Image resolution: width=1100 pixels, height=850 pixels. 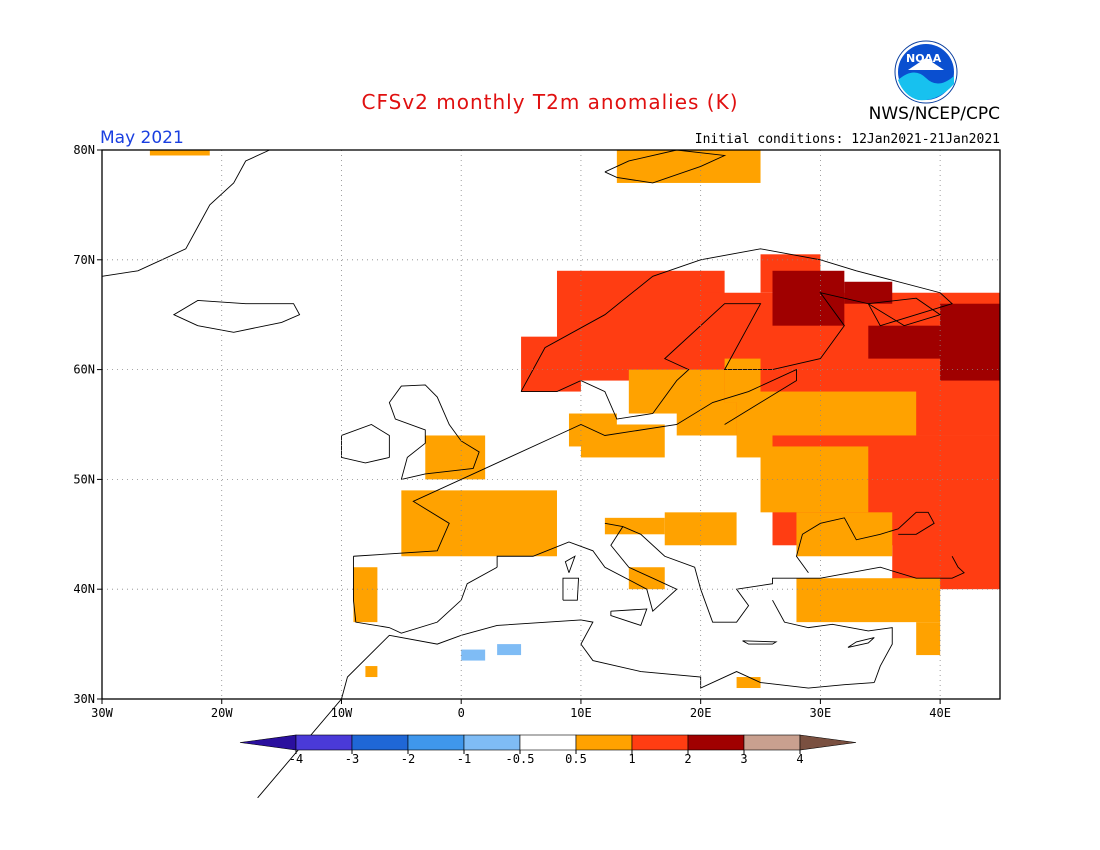 I want to click on colorbar-label: -1, so click(x=464, y=759).